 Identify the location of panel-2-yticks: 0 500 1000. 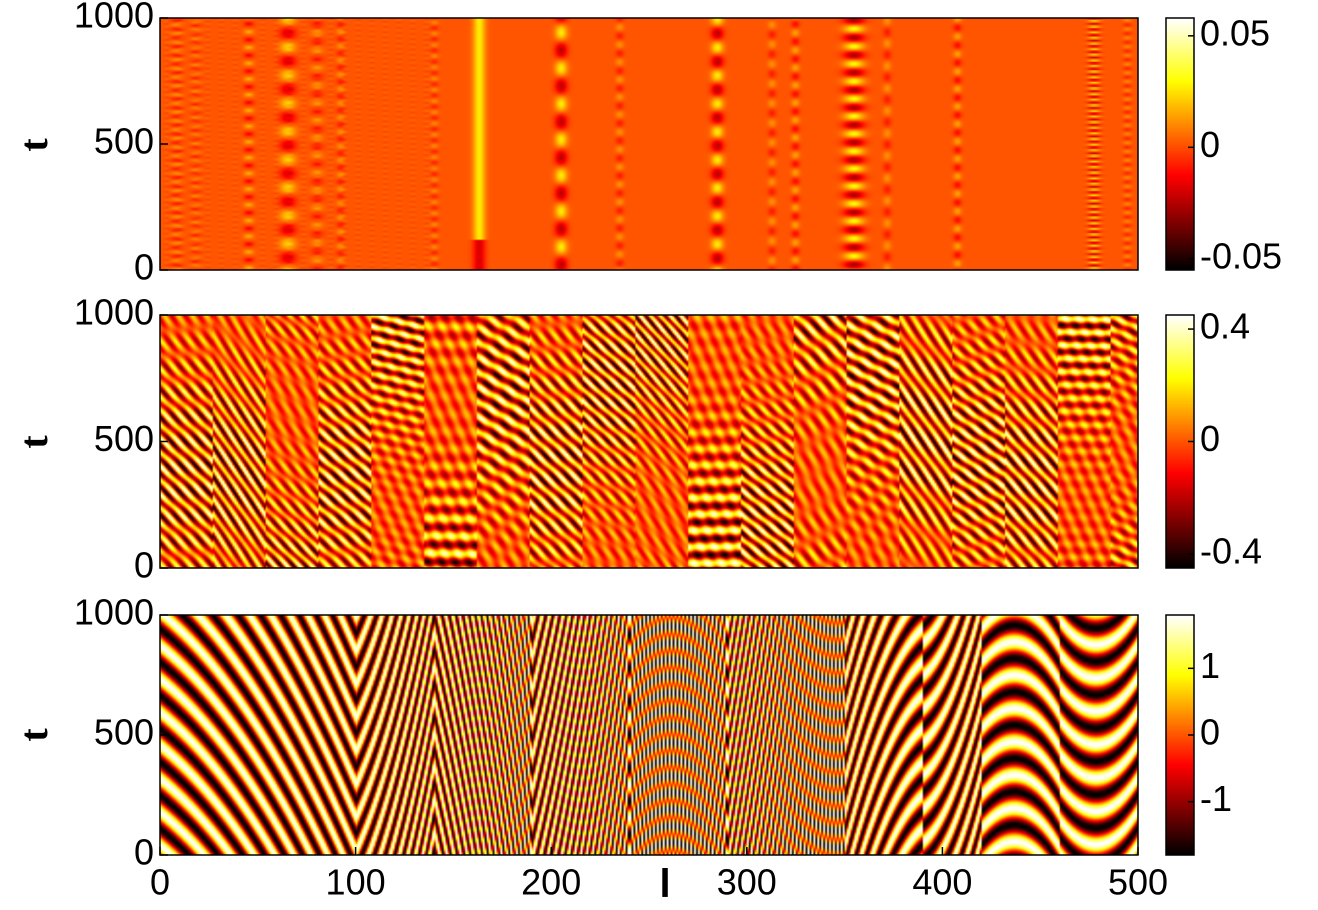
(121, 439).